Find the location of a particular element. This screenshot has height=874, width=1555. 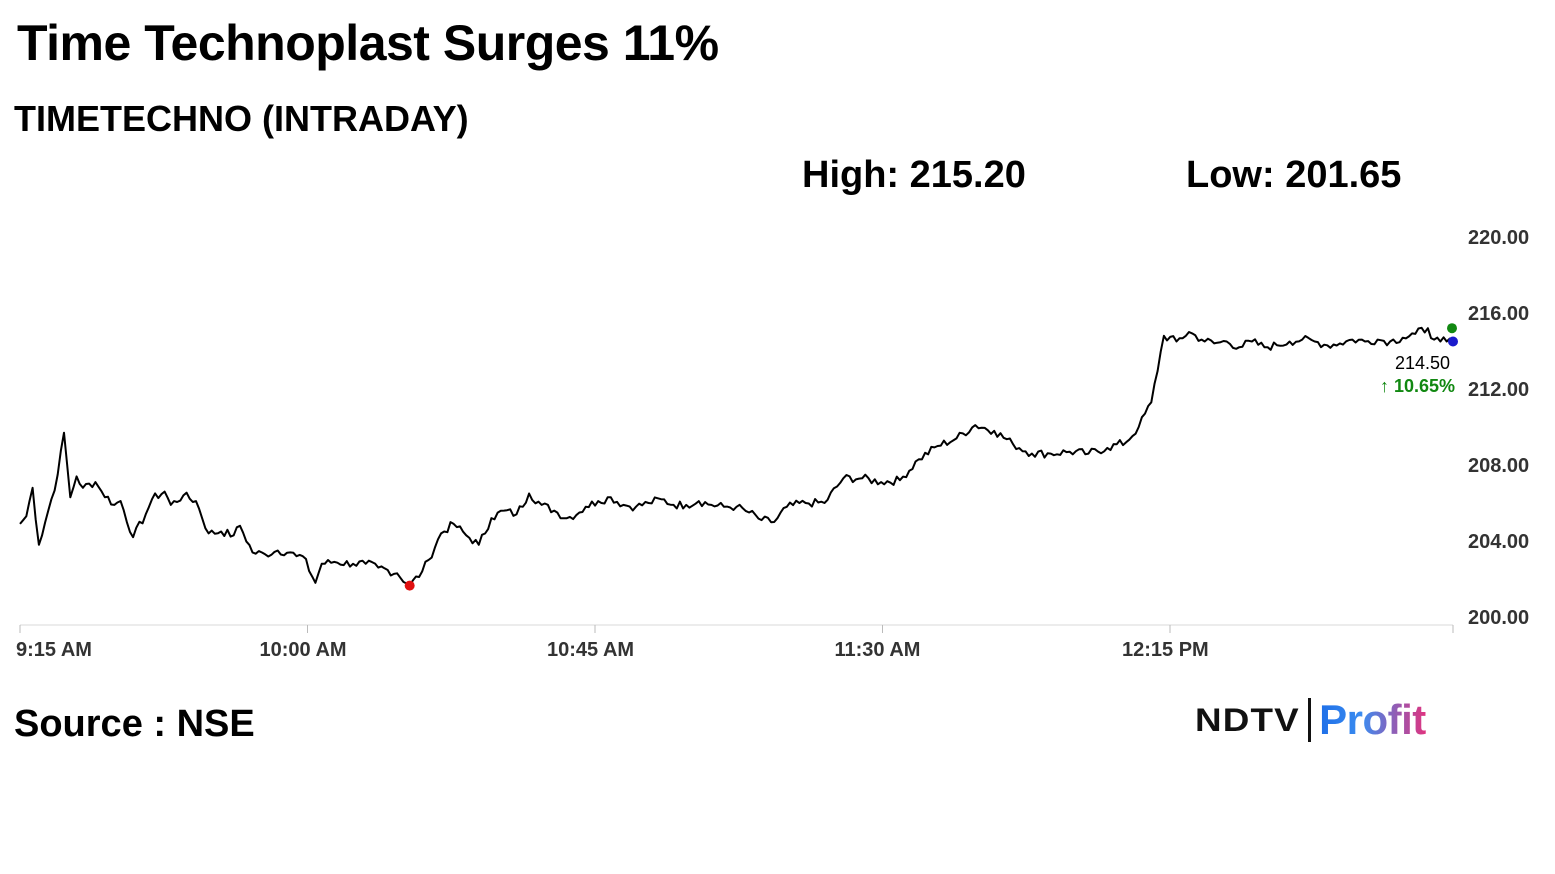

chart-title: Time Technoplast Surges 11% is located at coordinates (368, 43).